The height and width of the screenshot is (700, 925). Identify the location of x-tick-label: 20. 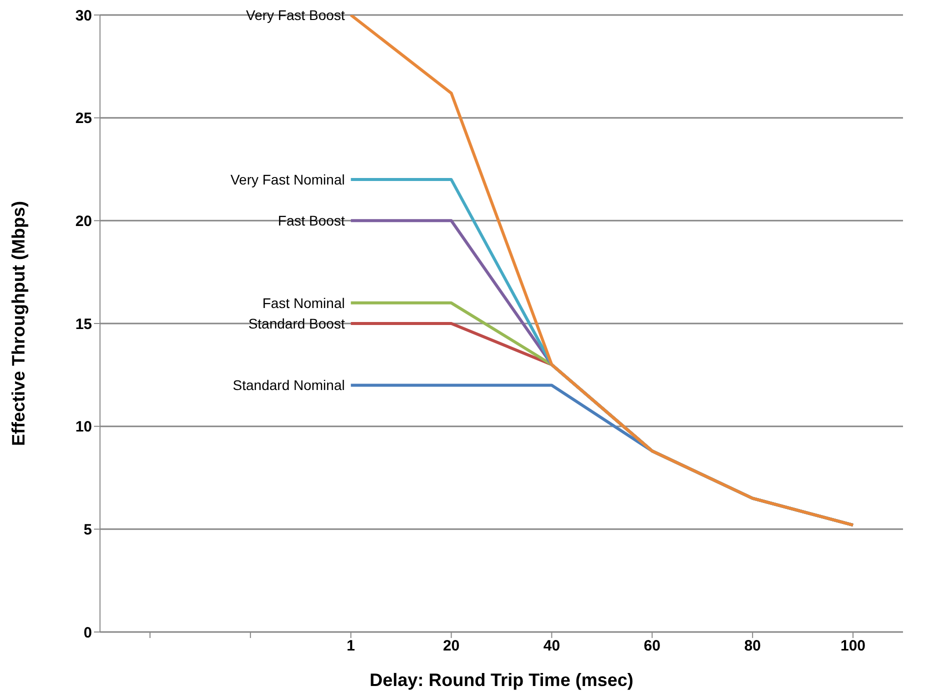
(451, 646).